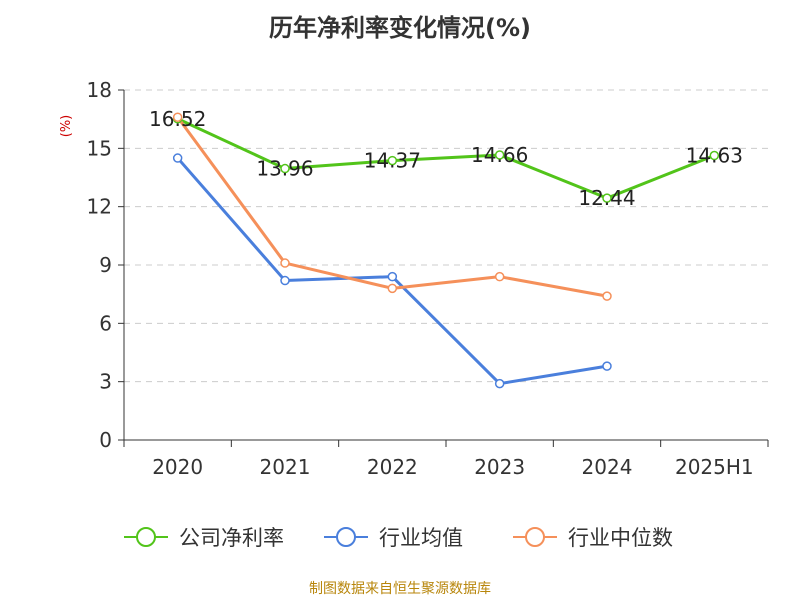 This screenshot has height=600, width=800. I want to click on x-tick-label: 2024, so click(607, 467).